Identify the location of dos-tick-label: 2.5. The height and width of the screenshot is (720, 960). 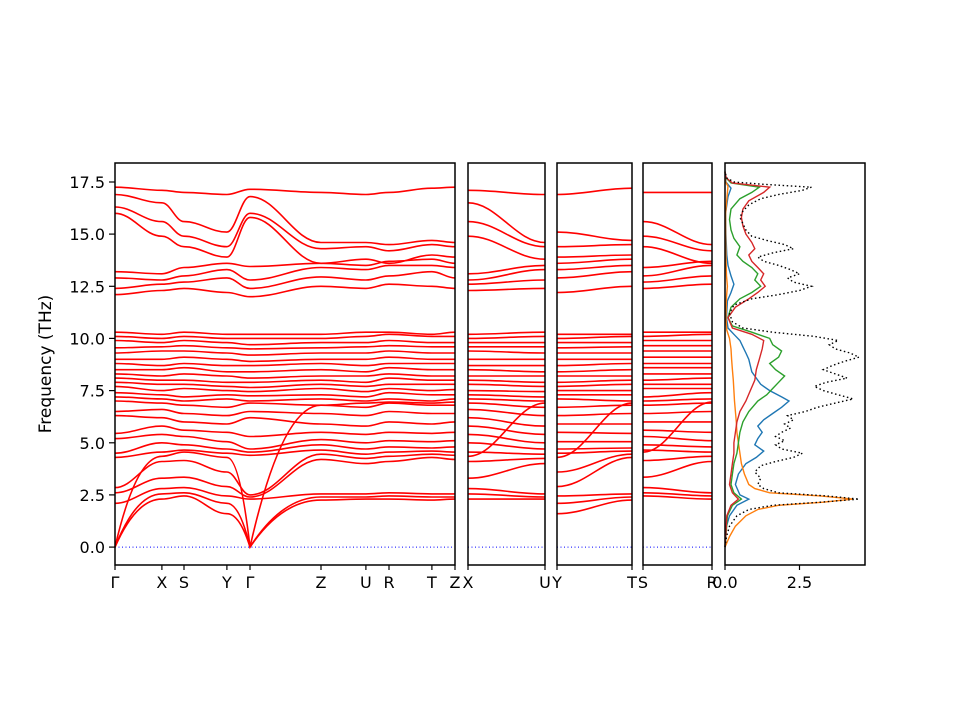
(799, 582).